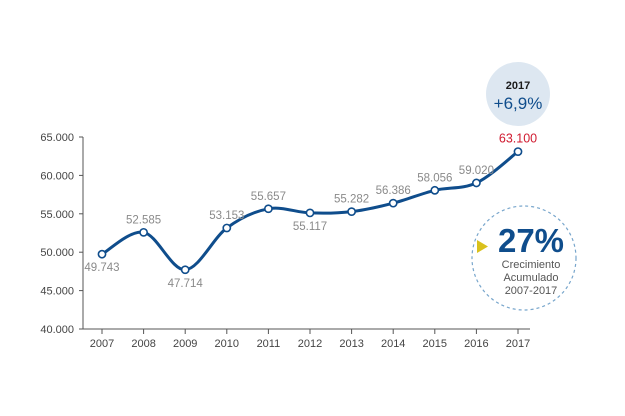 The width and height of the screenshot is (625, 416). What do you see at coordinates (531, 265) in the screenshot?
I see `cumulative-line1: Crecimiento` at bounding box center [531, 265].